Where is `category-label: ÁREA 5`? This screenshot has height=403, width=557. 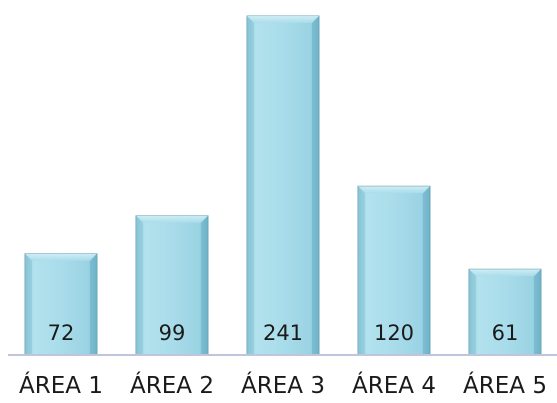
category-label: ÁREA 5 is located at coordinates (505, 385).